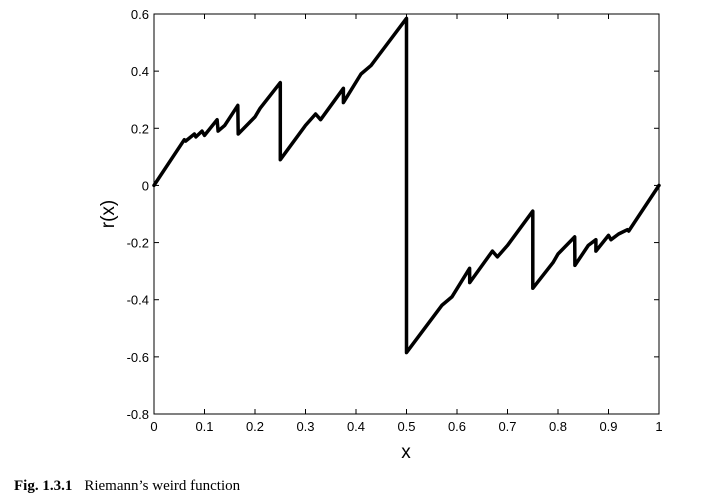 The image size is (708, 501). I want to click on y-axis-label: r(x), so click(108, 214).